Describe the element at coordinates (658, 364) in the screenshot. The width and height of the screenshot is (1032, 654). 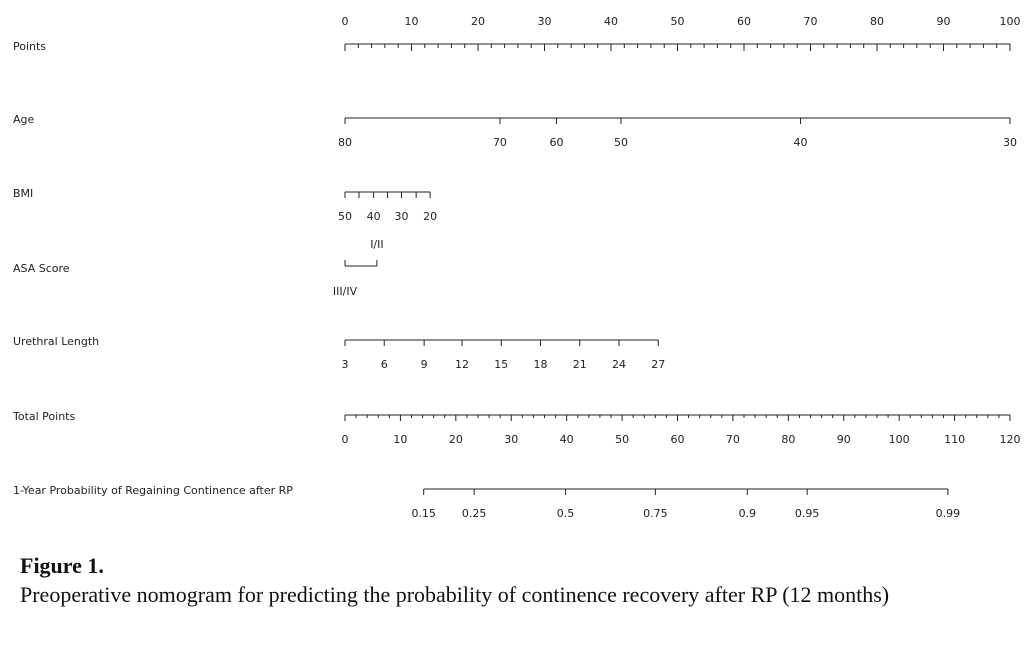
I see `tick-label-urethral-length: 27` at that location.